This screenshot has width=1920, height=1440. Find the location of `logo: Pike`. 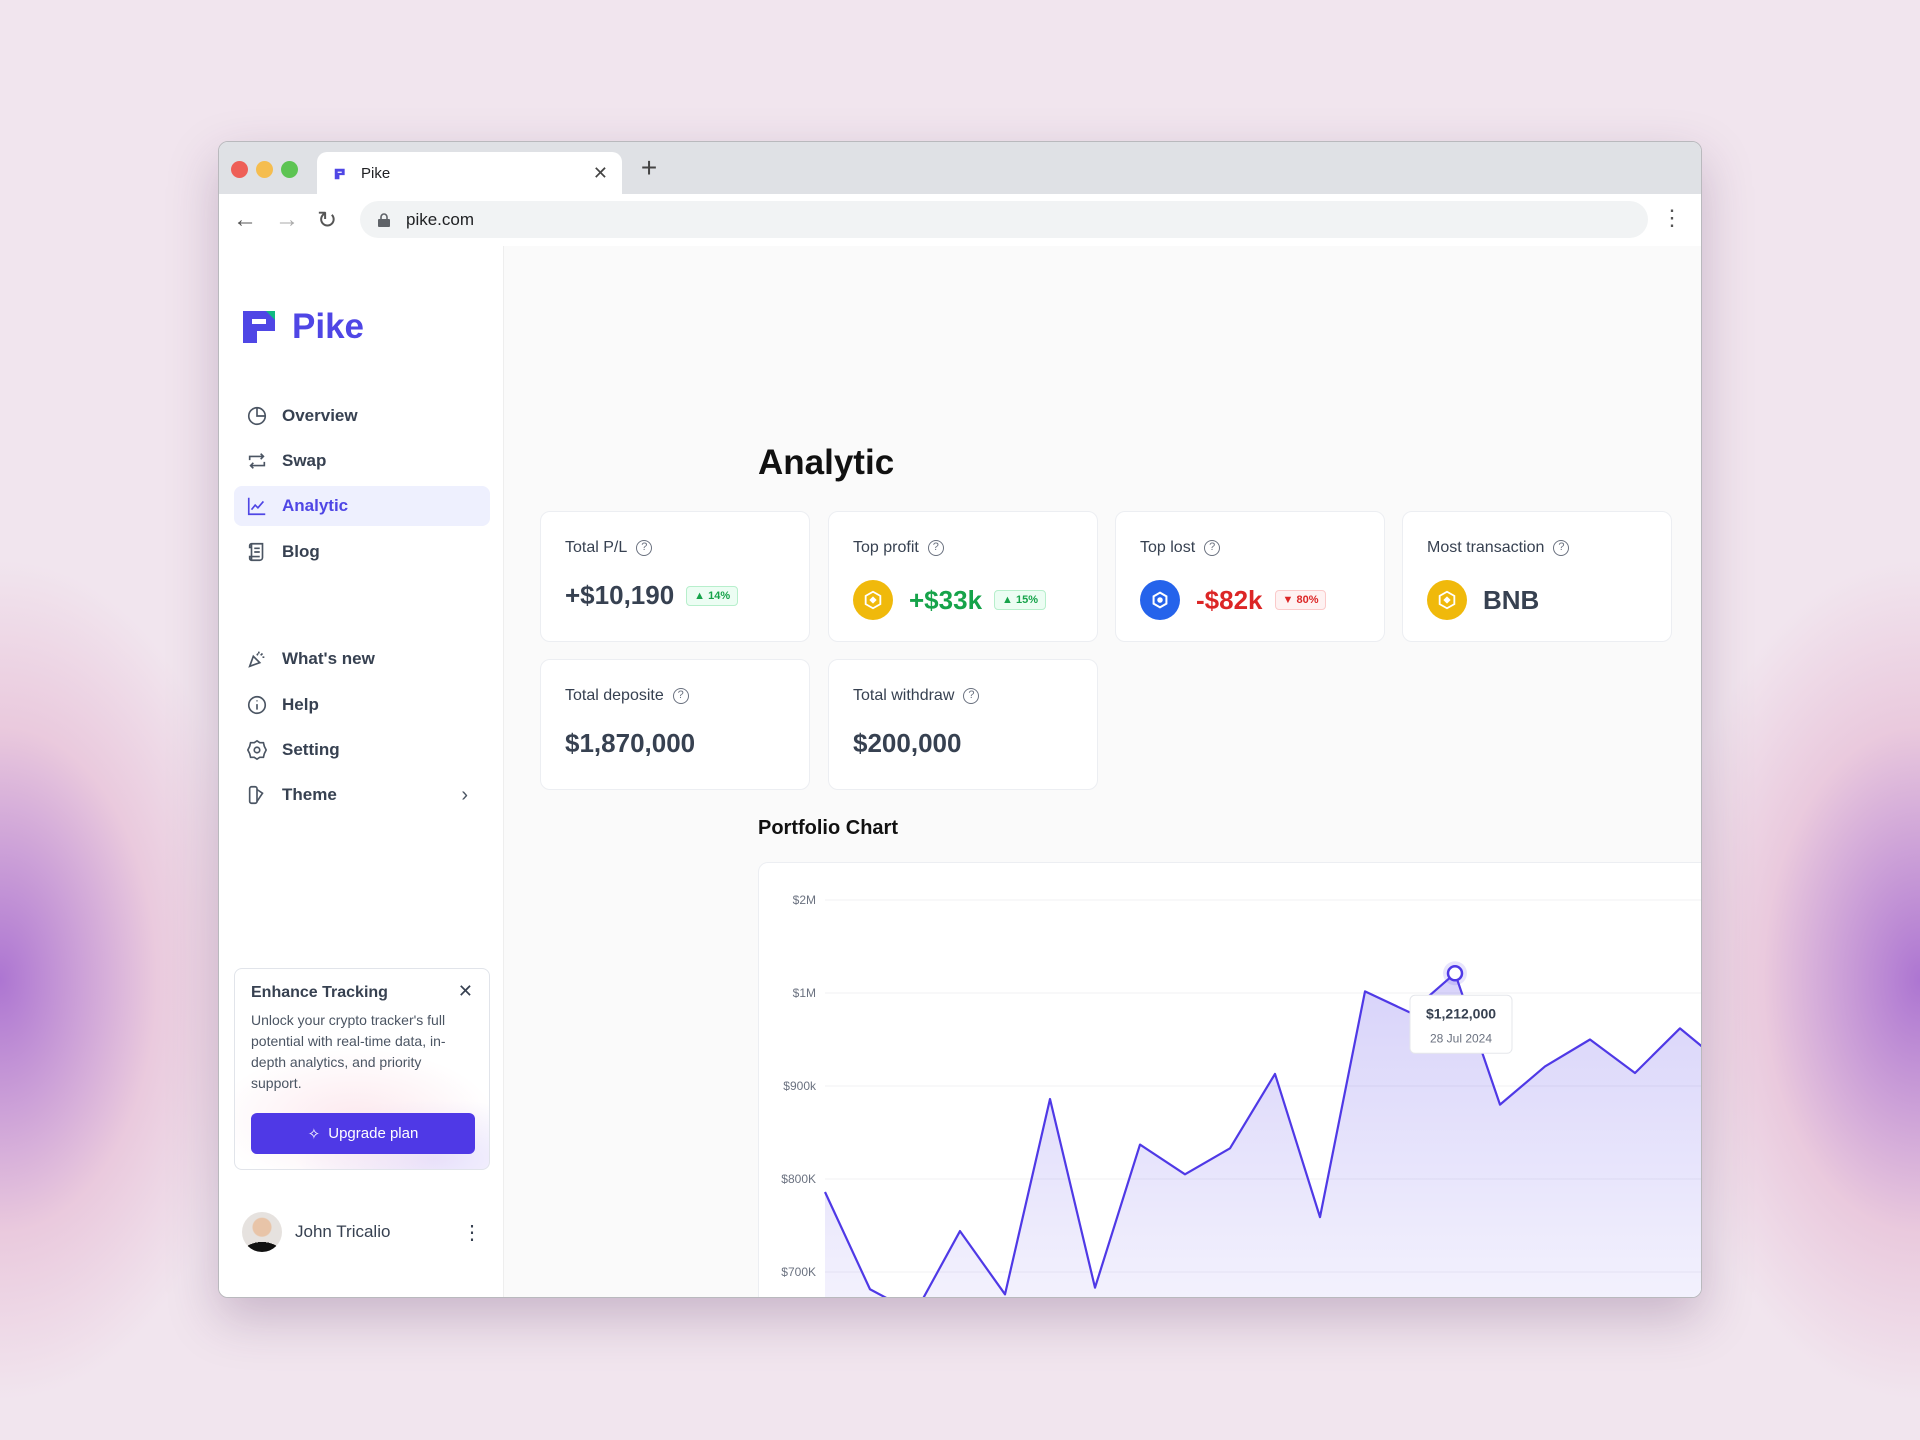

logo: Pike is located at coordinates (303, 327).